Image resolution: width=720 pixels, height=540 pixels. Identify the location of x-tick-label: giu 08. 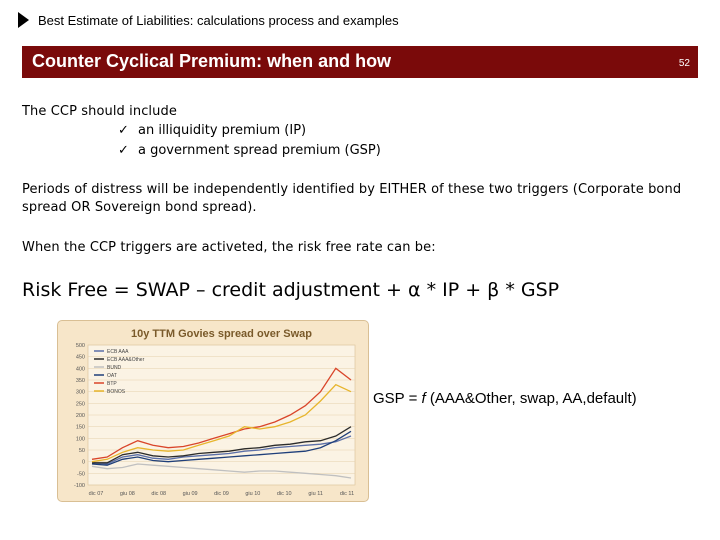
(127, 494).